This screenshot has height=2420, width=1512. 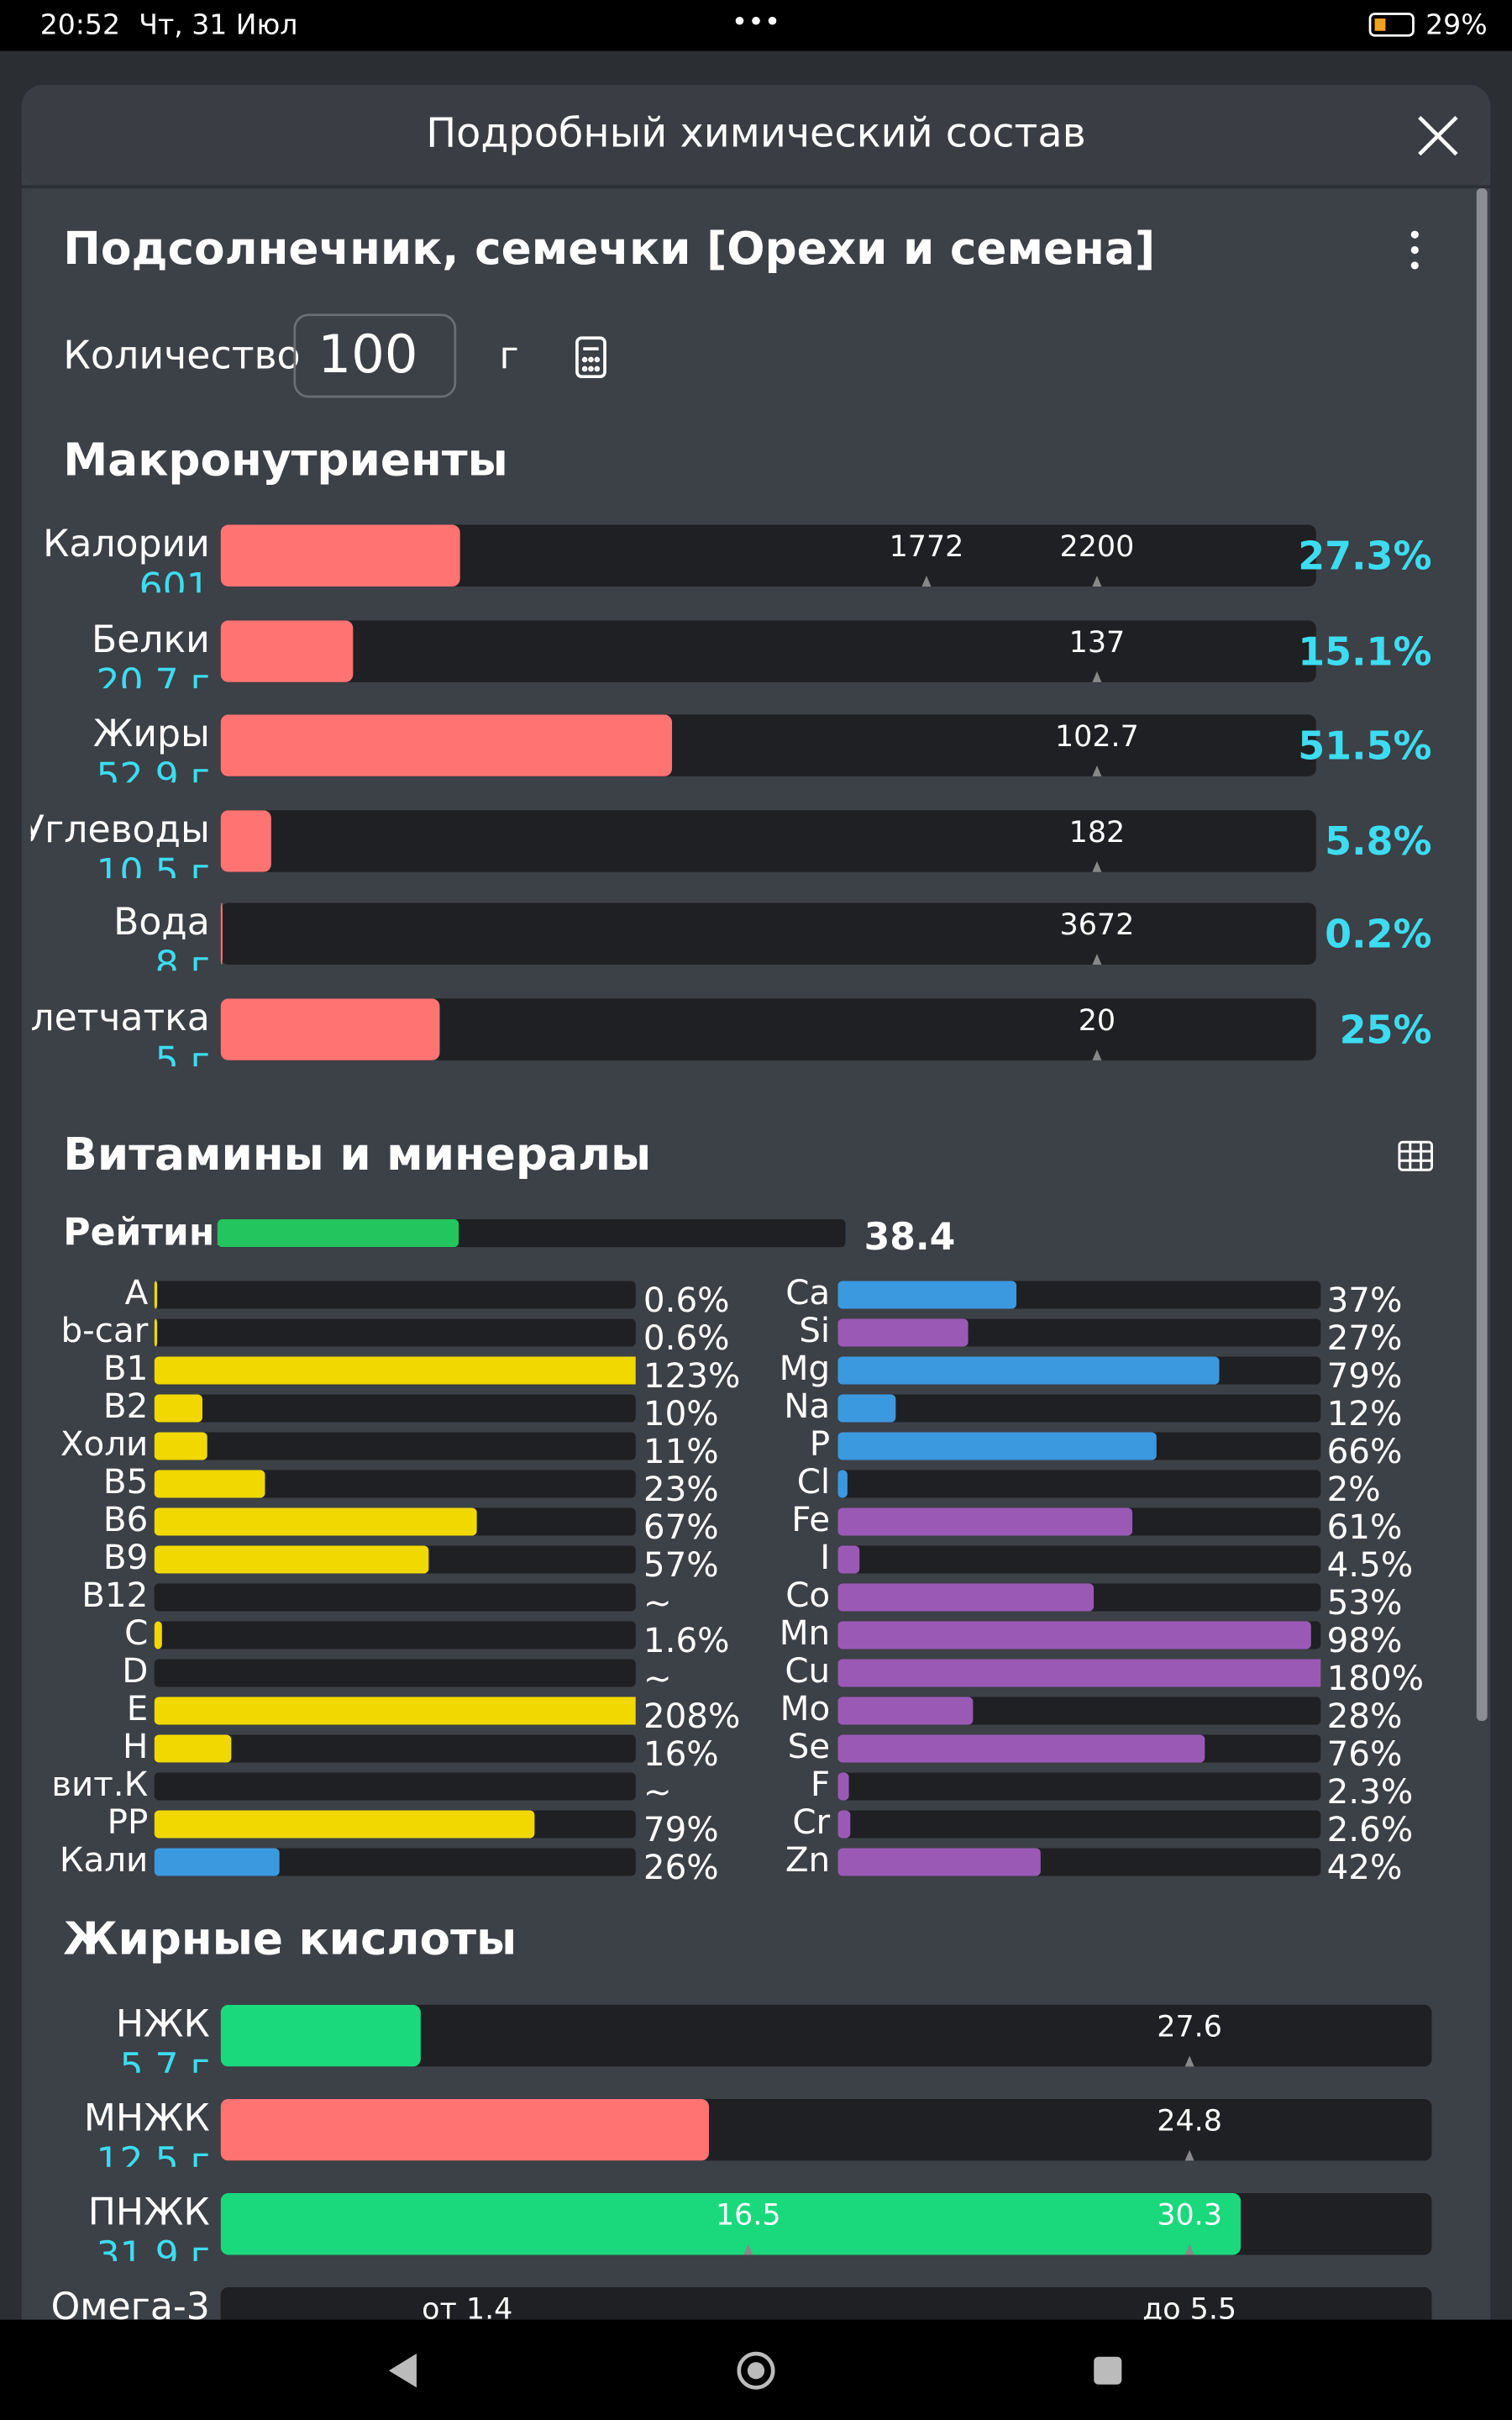 What do you see at coordinates (125, 1481) in the screenshot?
I see `nutrient-name: B5` at bounding box center [125, 1481].